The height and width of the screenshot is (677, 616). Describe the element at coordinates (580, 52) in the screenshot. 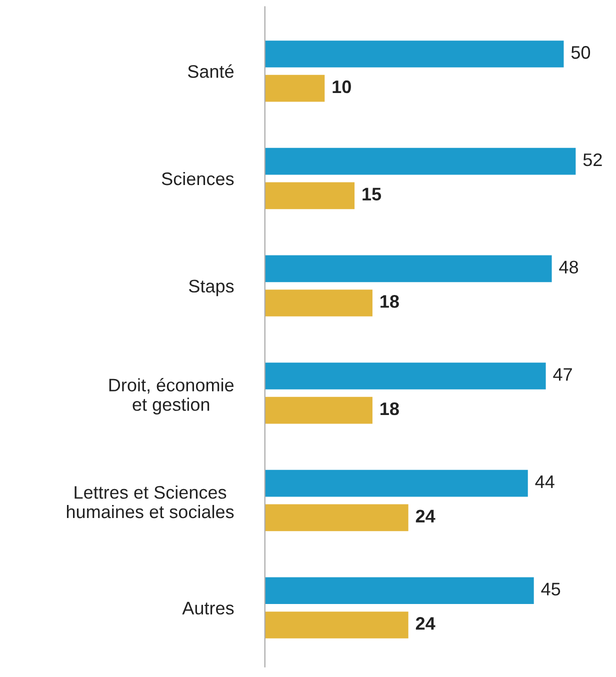

I see `data-label: 50` at that location.